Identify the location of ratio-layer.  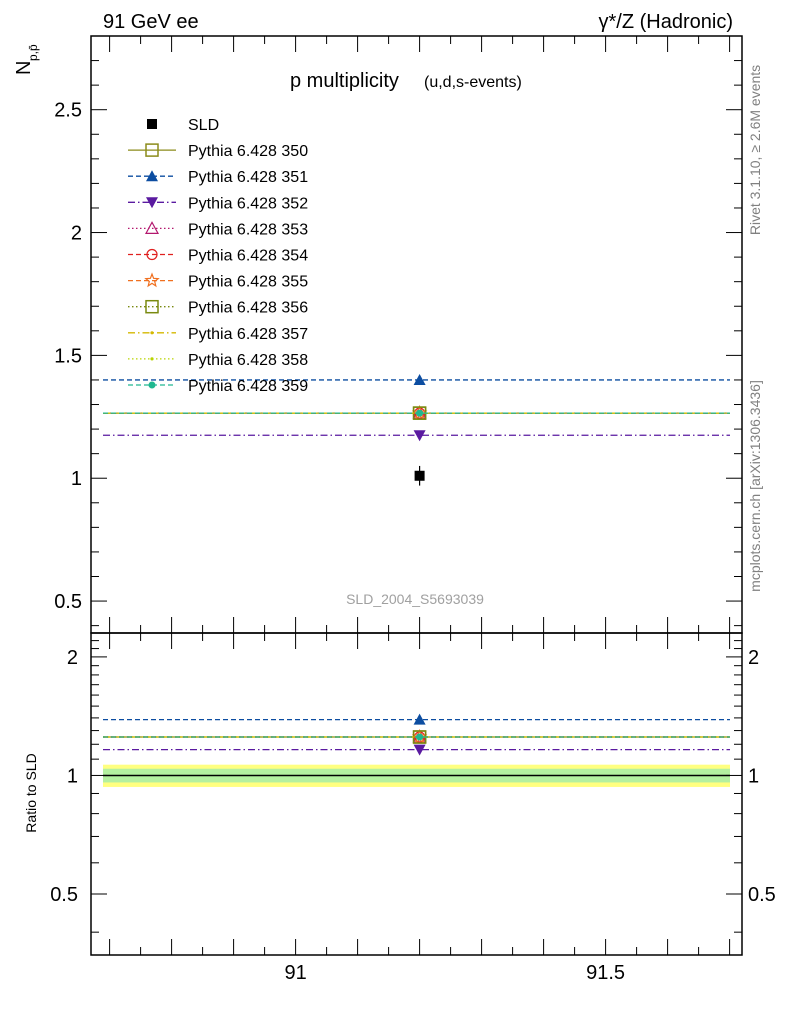
(416, 750).